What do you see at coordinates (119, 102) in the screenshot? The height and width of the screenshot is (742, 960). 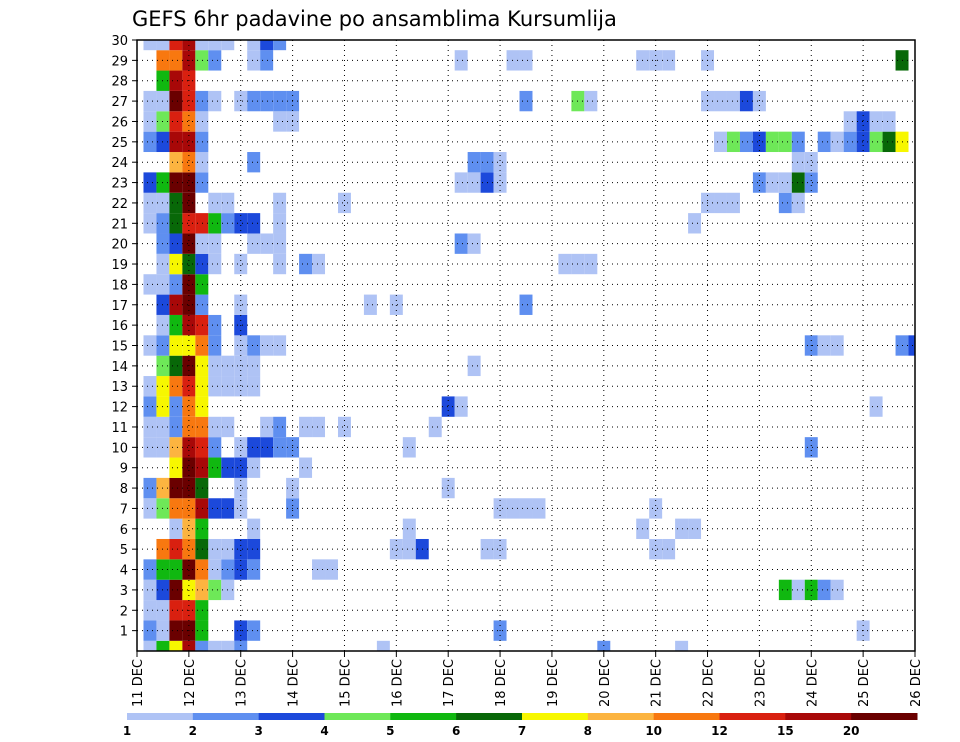 I see `y-tick-label: 27` at bounding box center [119, 102].